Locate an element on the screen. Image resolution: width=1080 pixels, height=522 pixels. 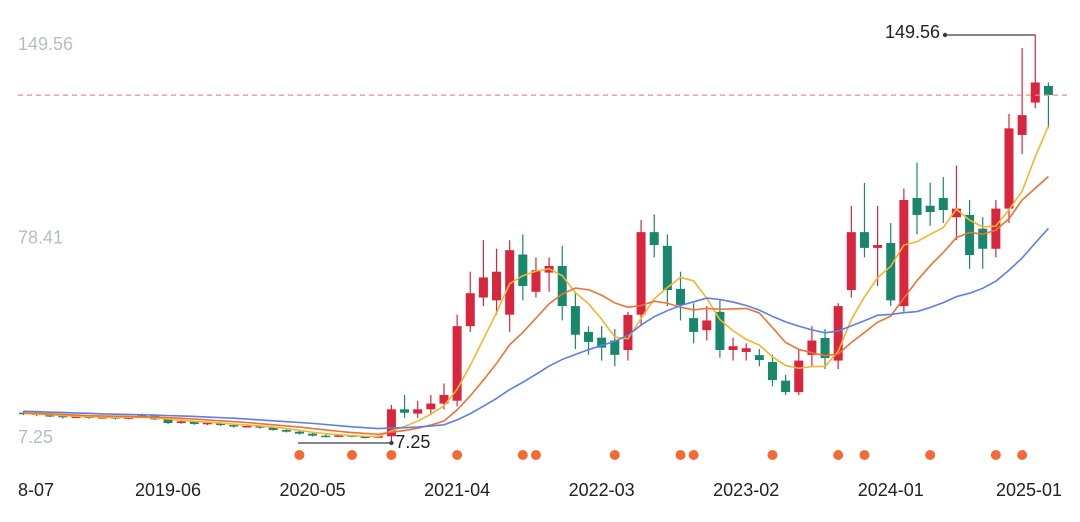
min-label: 7.25 is located at coordinates (412, 442).